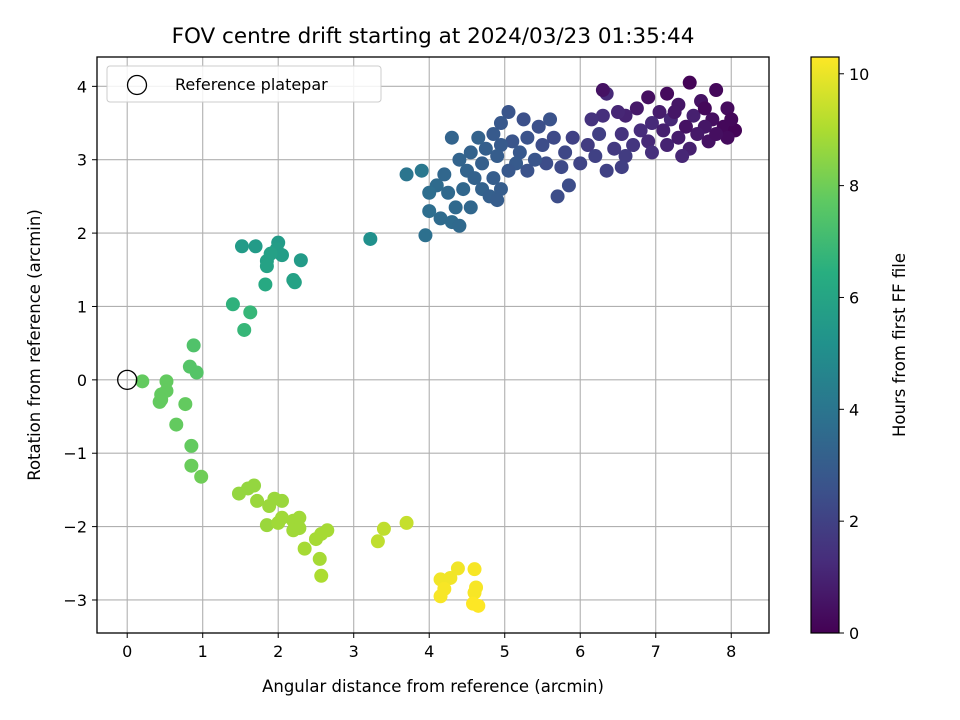  Describe the element at coordinates (854, 633) in the screenshot. I see `colorbar-tick-label: 0` at that location.